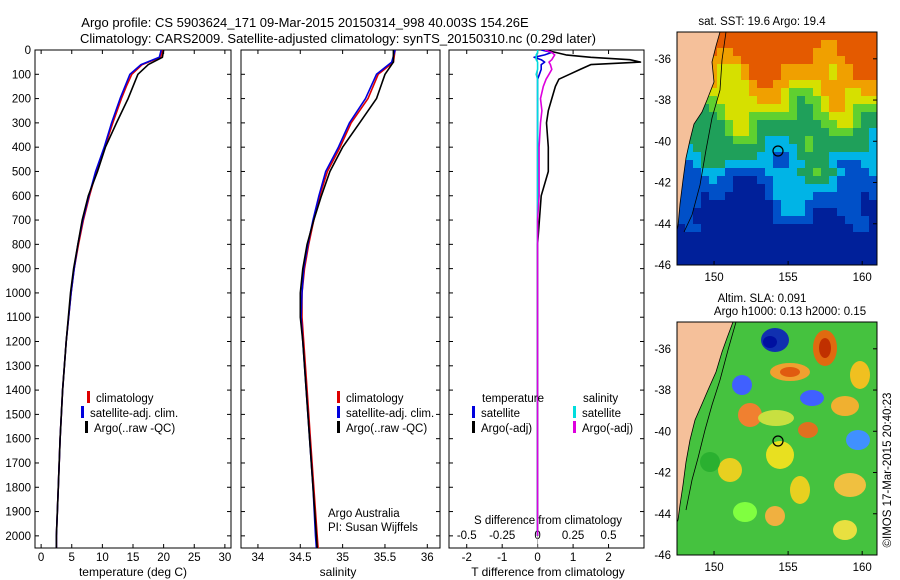  Describe the element at coordinates (502, 558) in the screenshot. I see `x-tick-label: -1` at that location.